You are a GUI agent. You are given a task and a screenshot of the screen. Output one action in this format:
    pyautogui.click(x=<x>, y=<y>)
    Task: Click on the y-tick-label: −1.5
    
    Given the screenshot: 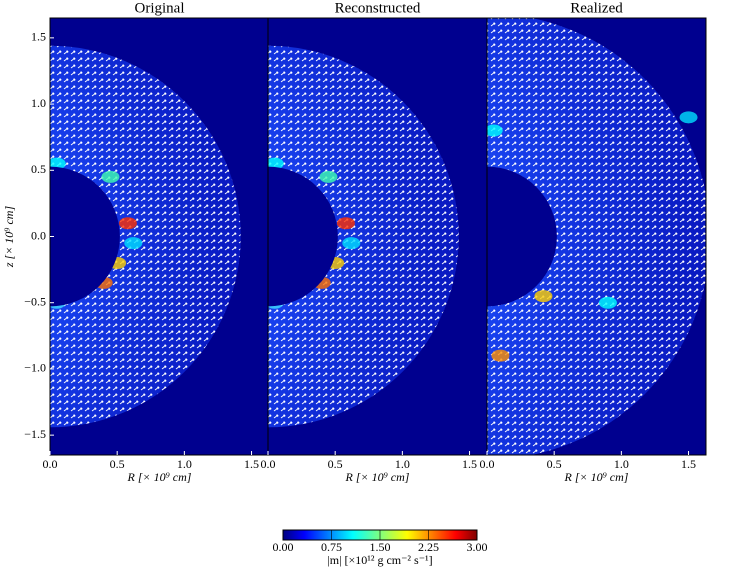 What is the action you would take?
    pyautogui.click(x=35, y=434)
    